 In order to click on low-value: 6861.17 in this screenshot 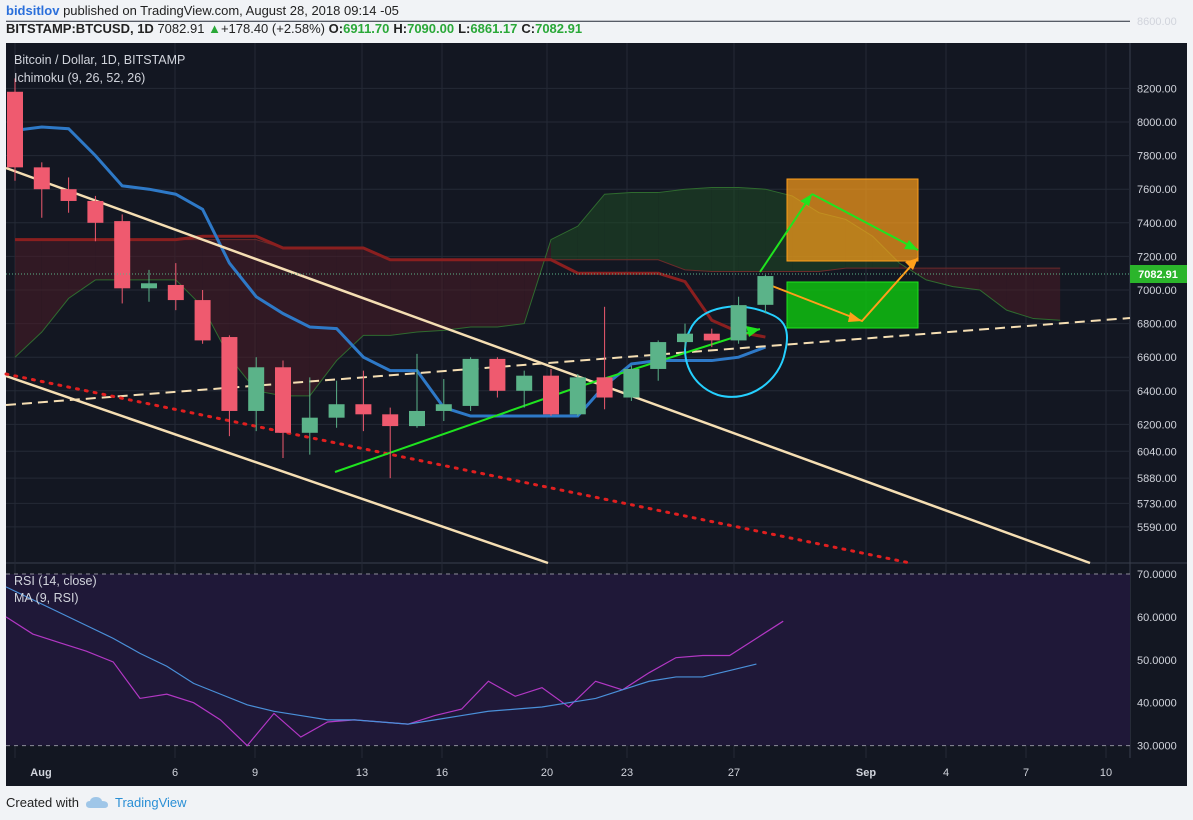, I will do `click(494, 28)`.